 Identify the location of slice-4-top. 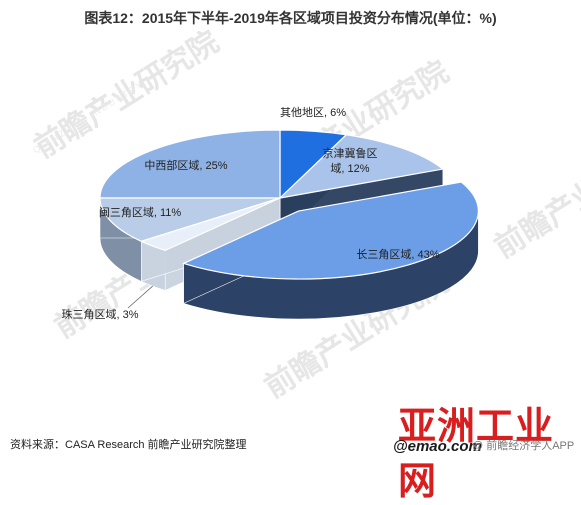
(210, 224).